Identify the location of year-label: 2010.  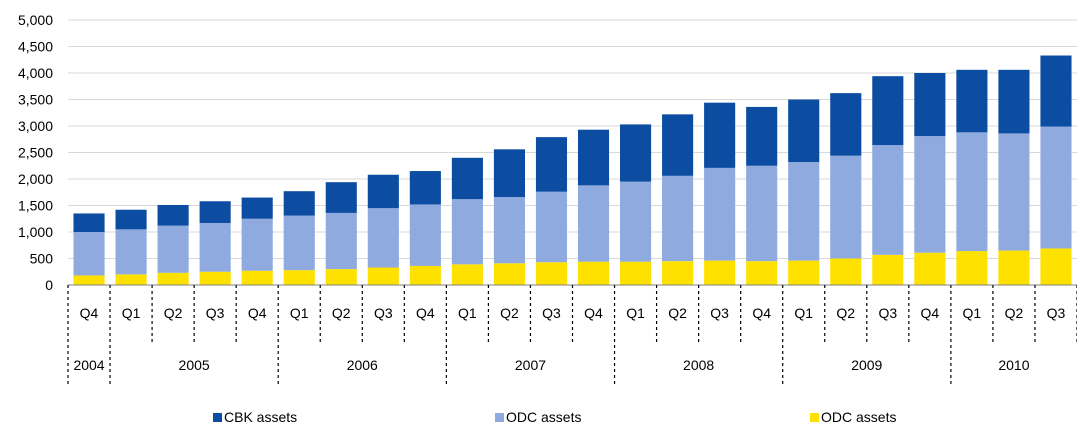
(1013, 365).